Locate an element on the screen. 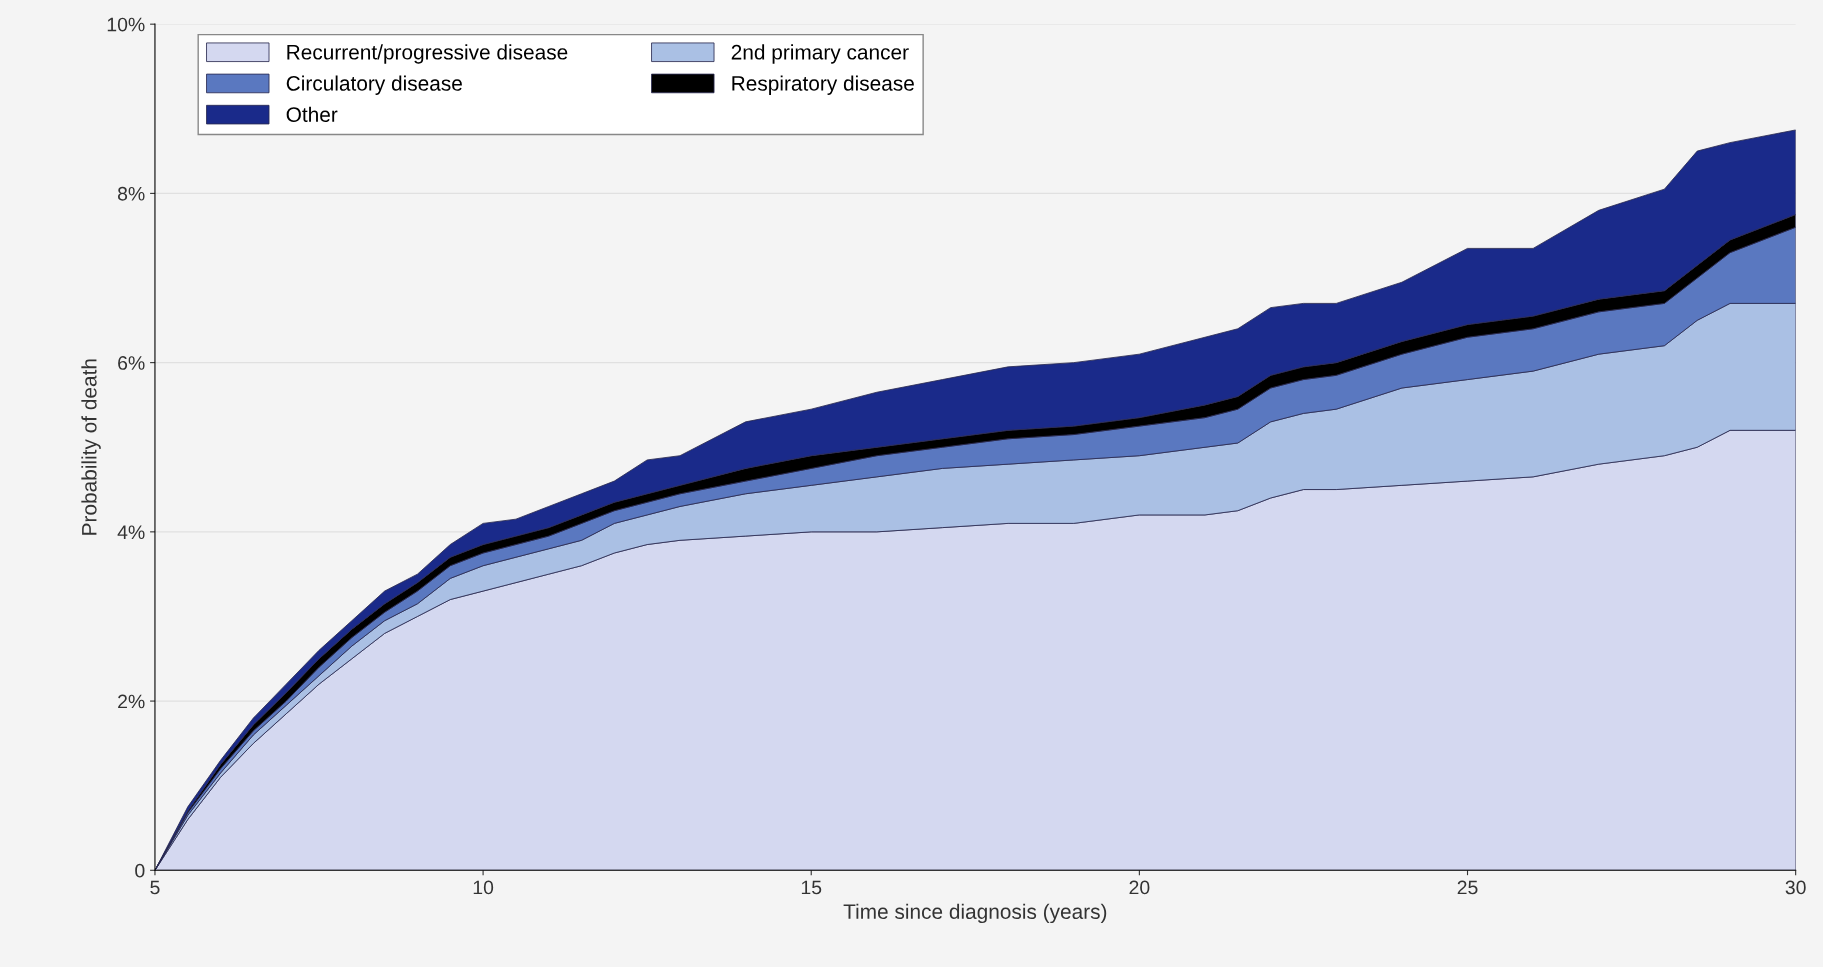 Image resolution: width=1823 pixels, height=967 pixels. x-axis-title: Time since diagnosis (years) is located at coordinates (975, 913).